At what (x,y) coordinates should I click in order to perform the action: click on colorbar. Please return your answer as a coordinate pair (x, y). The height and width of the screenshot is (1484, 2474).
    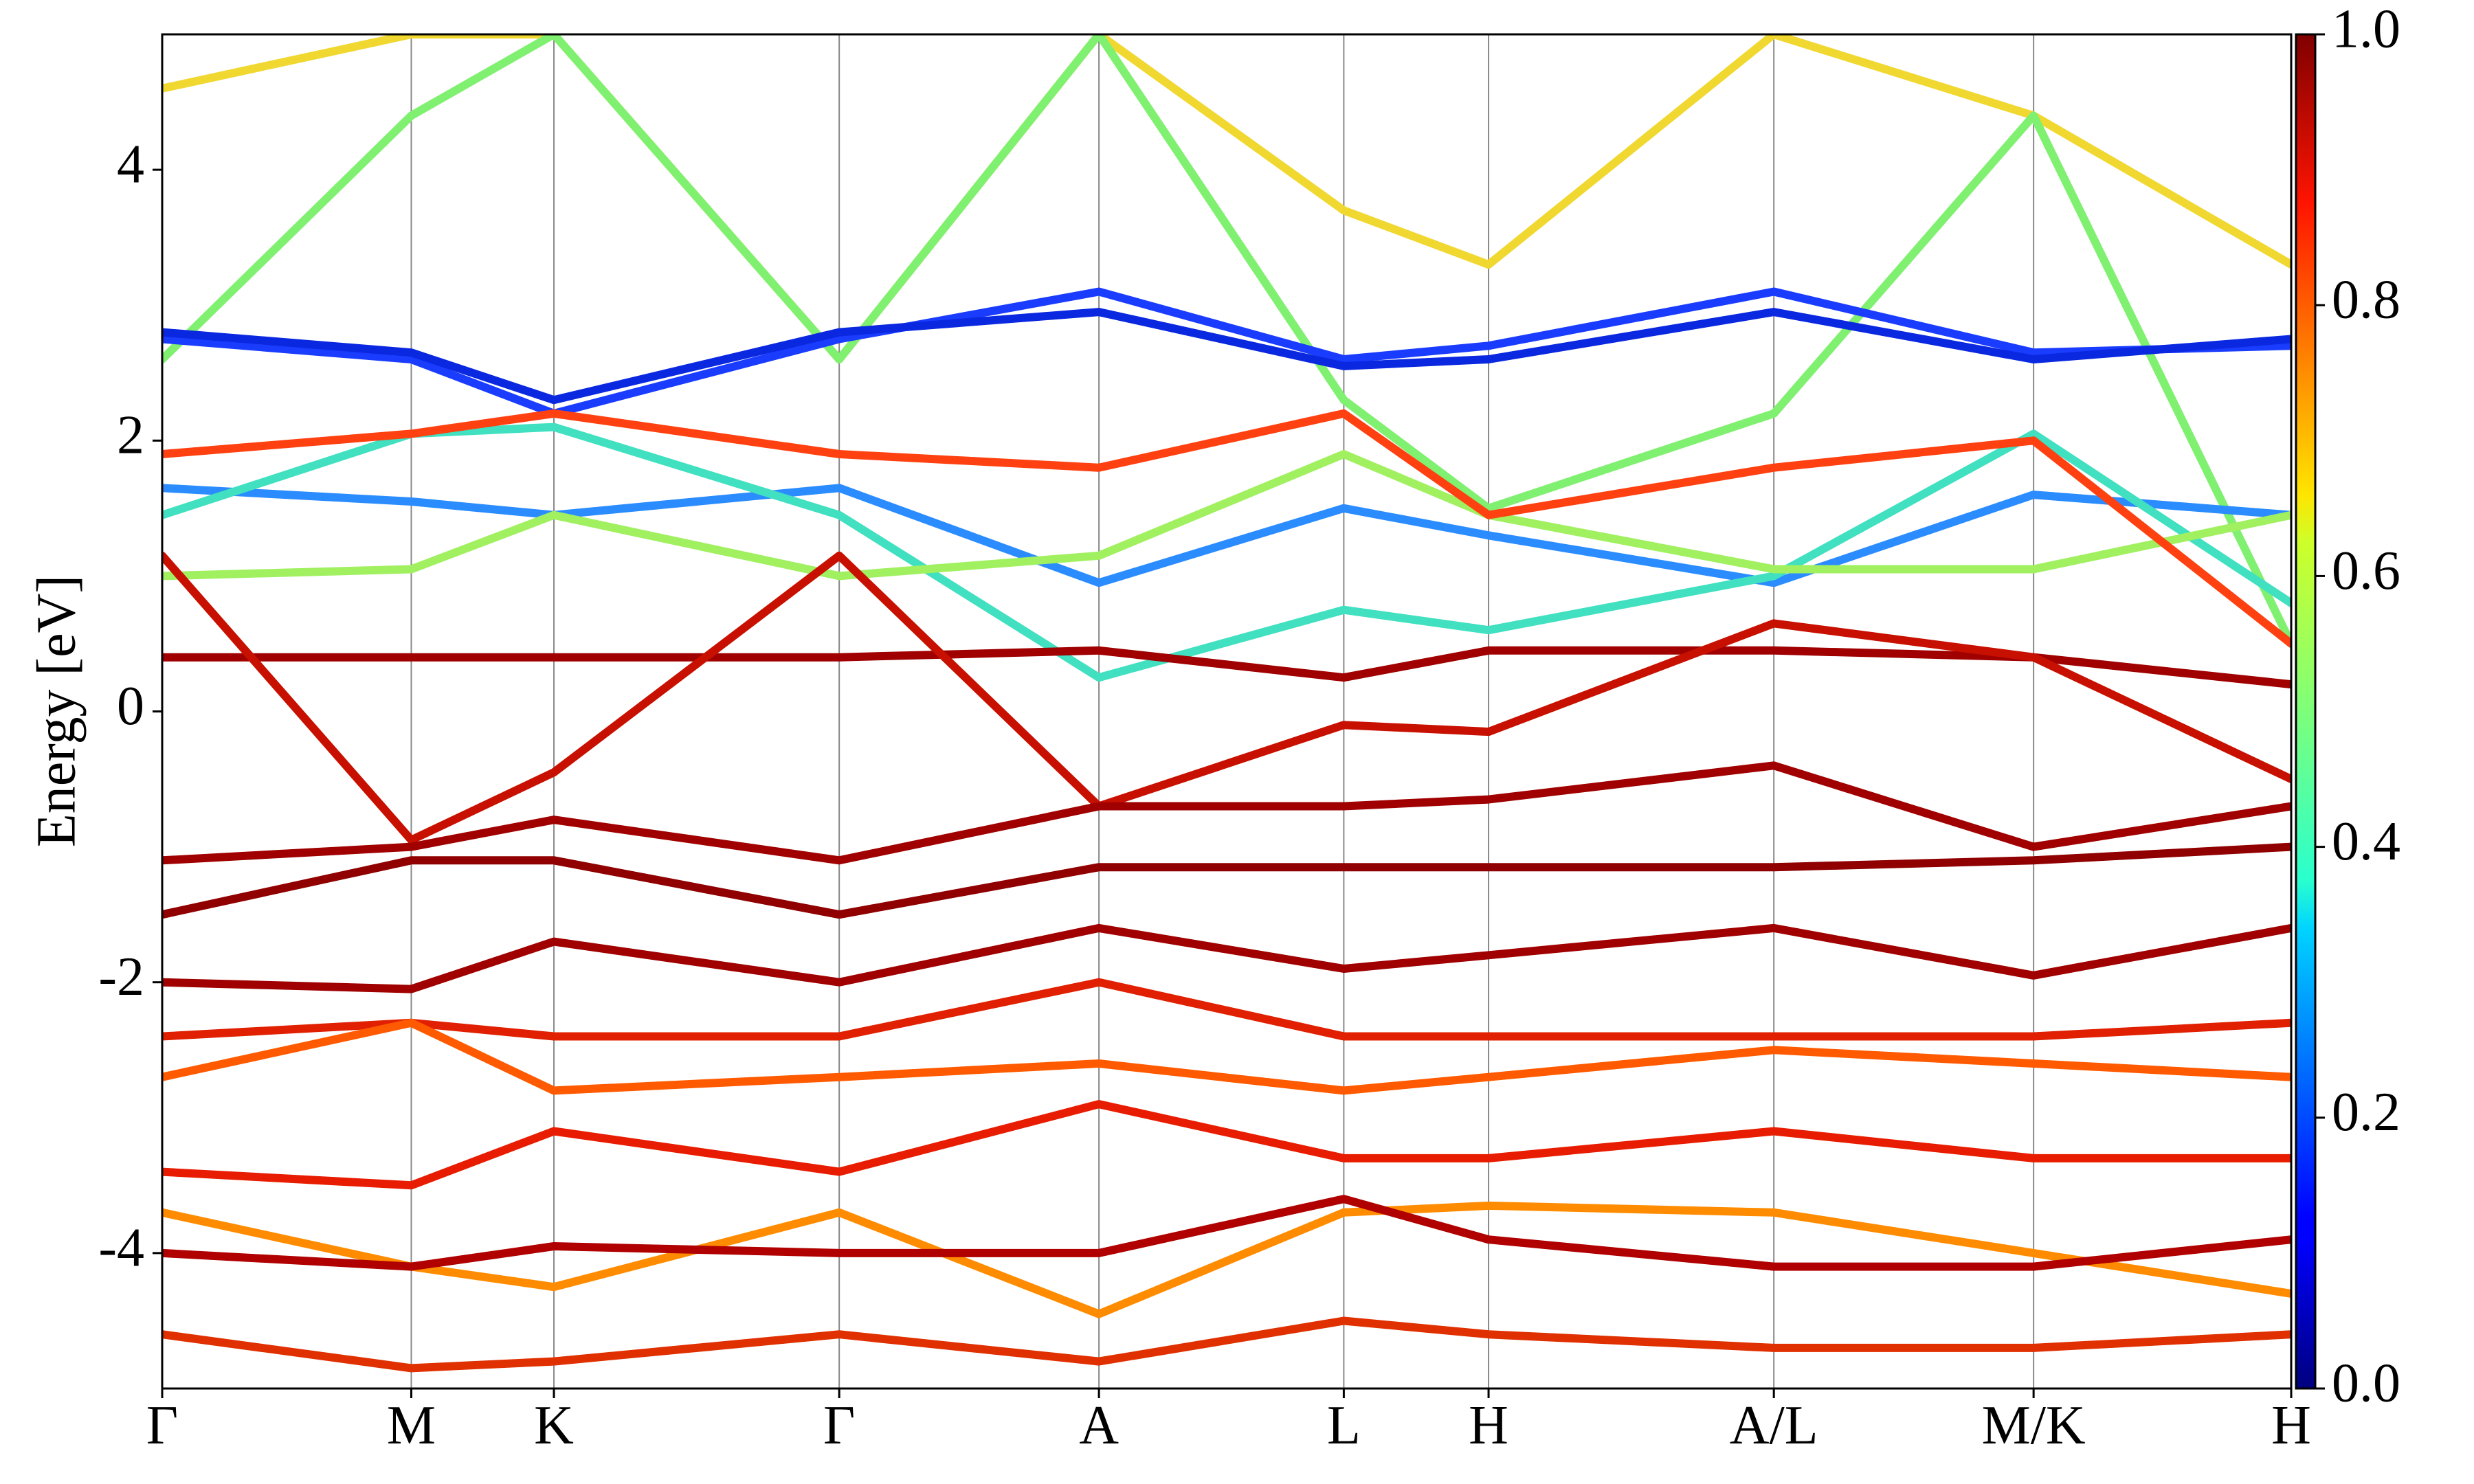
    Looking at the image, I should click on (2306, 711).